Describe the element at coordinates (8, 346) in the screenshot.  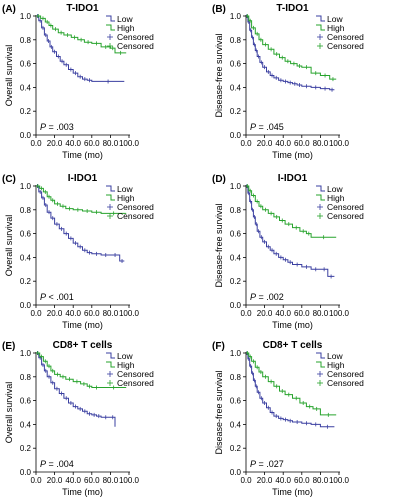
I see `panel-letter: (E)` at that location.